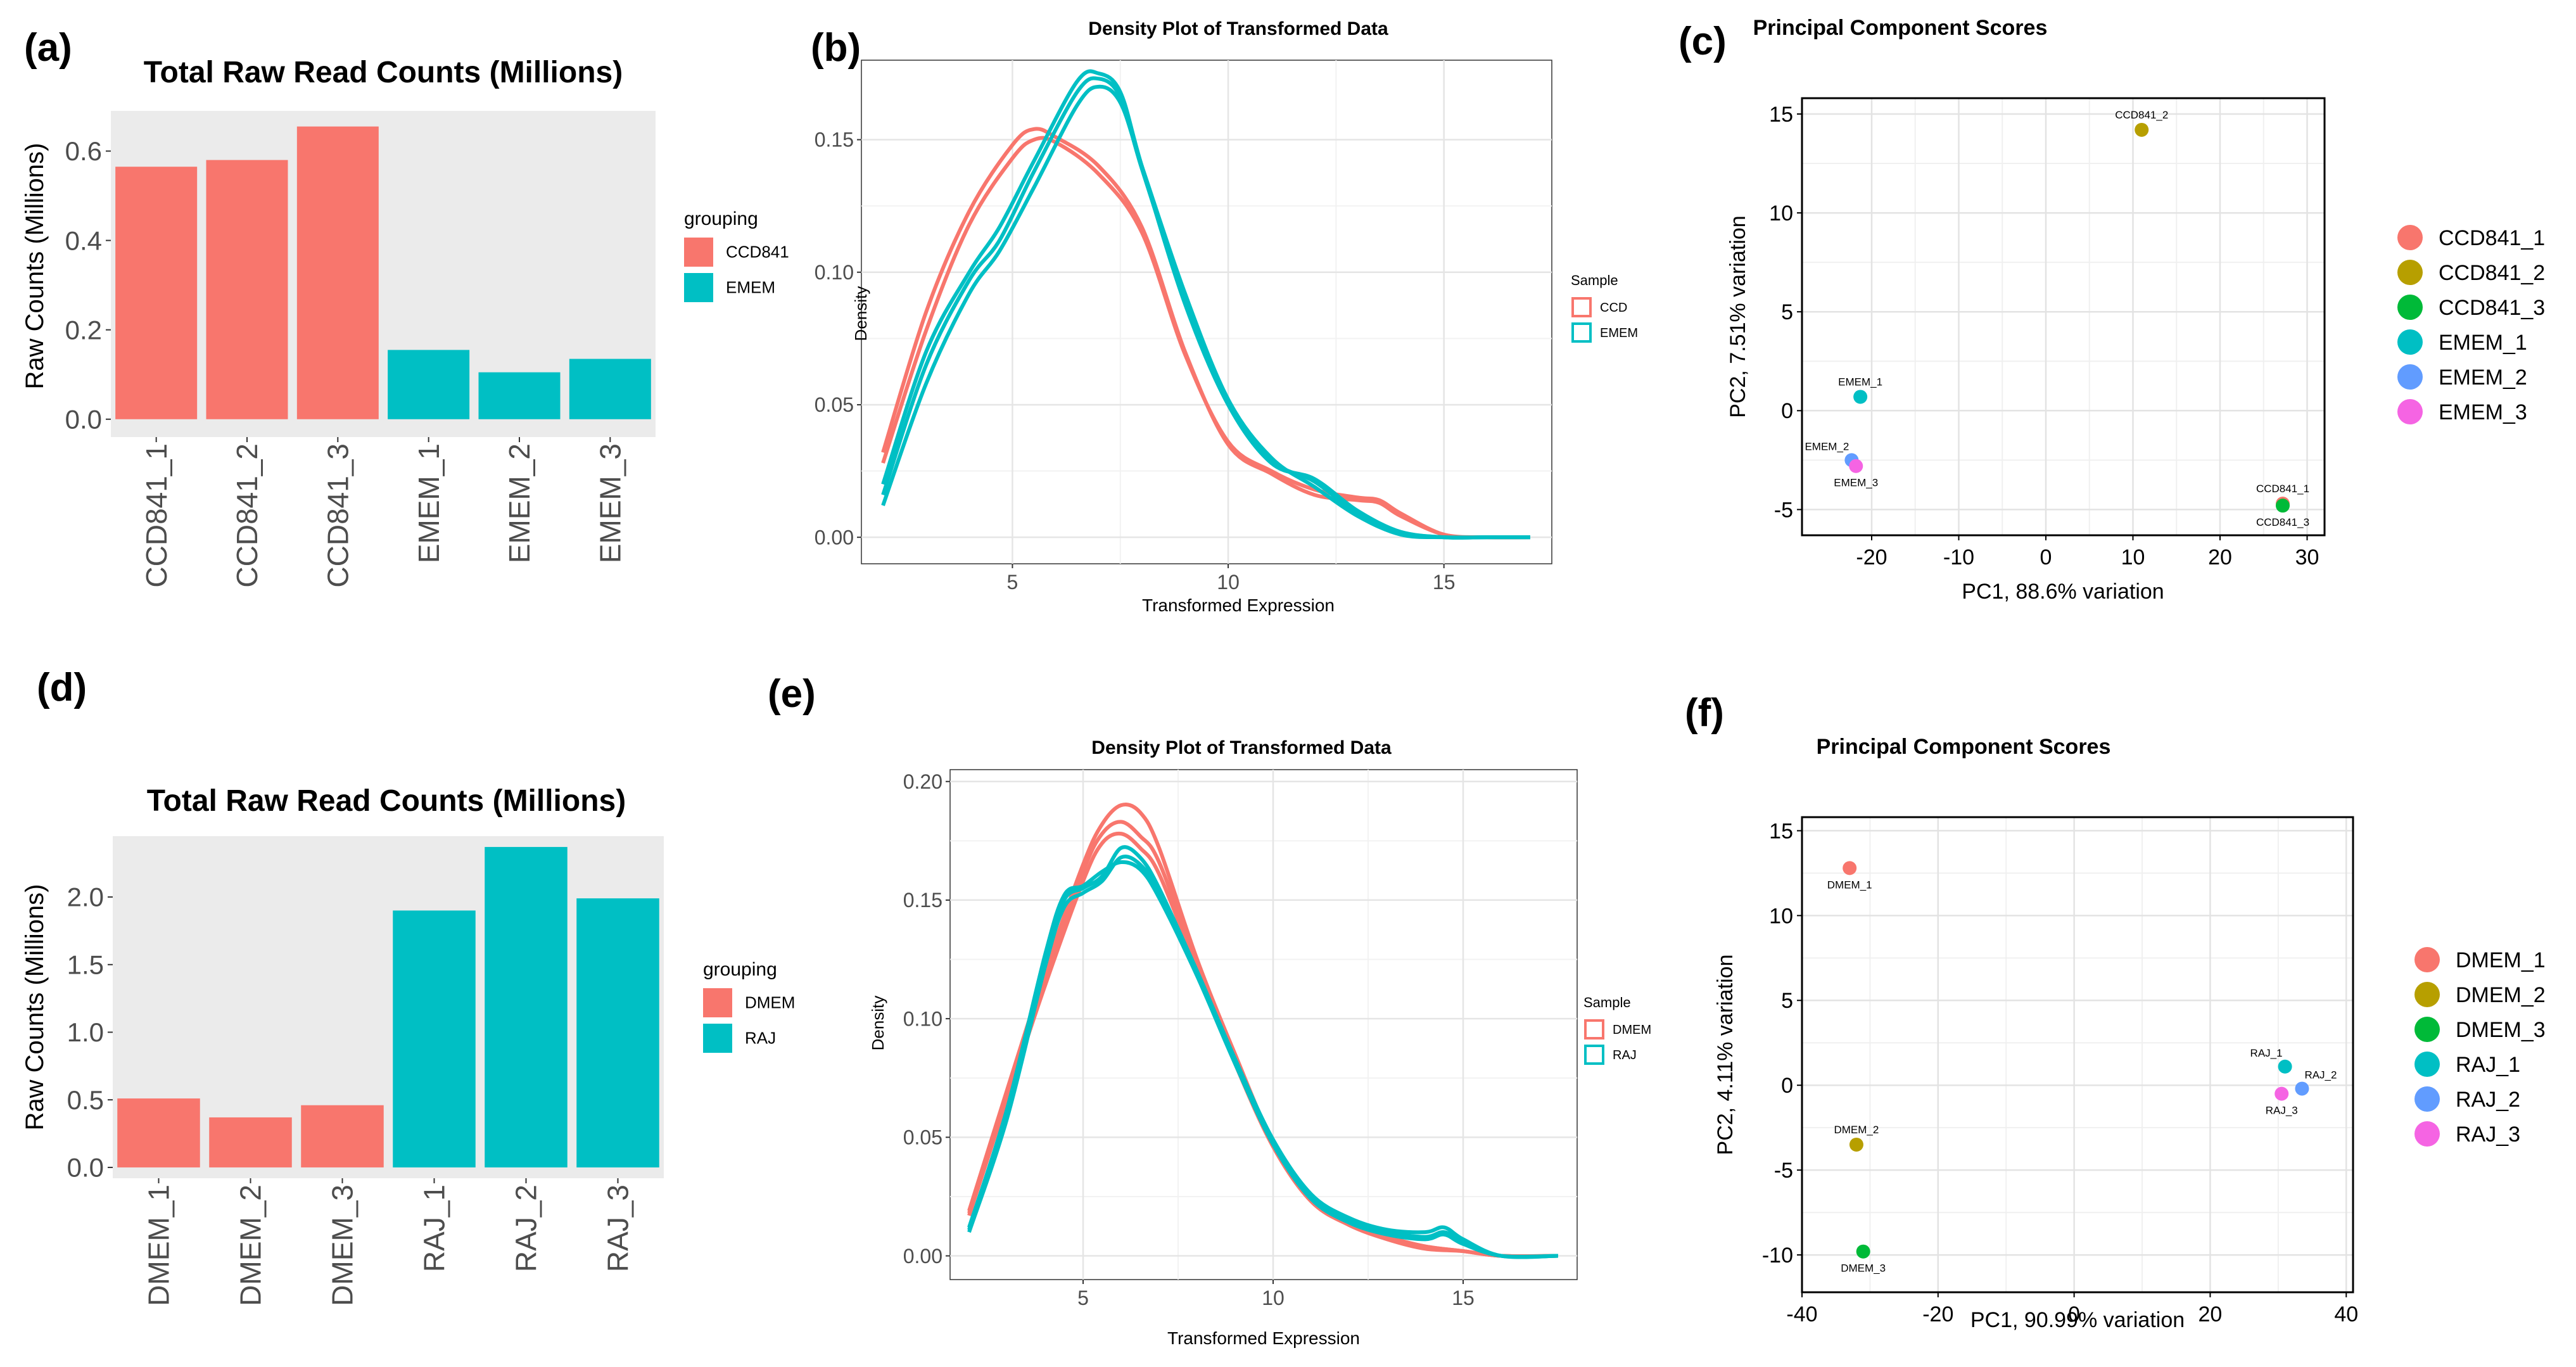  Describe the element at coordinates (860, 313) in the screenshot. I see `y-axis-label: Density` at that location.